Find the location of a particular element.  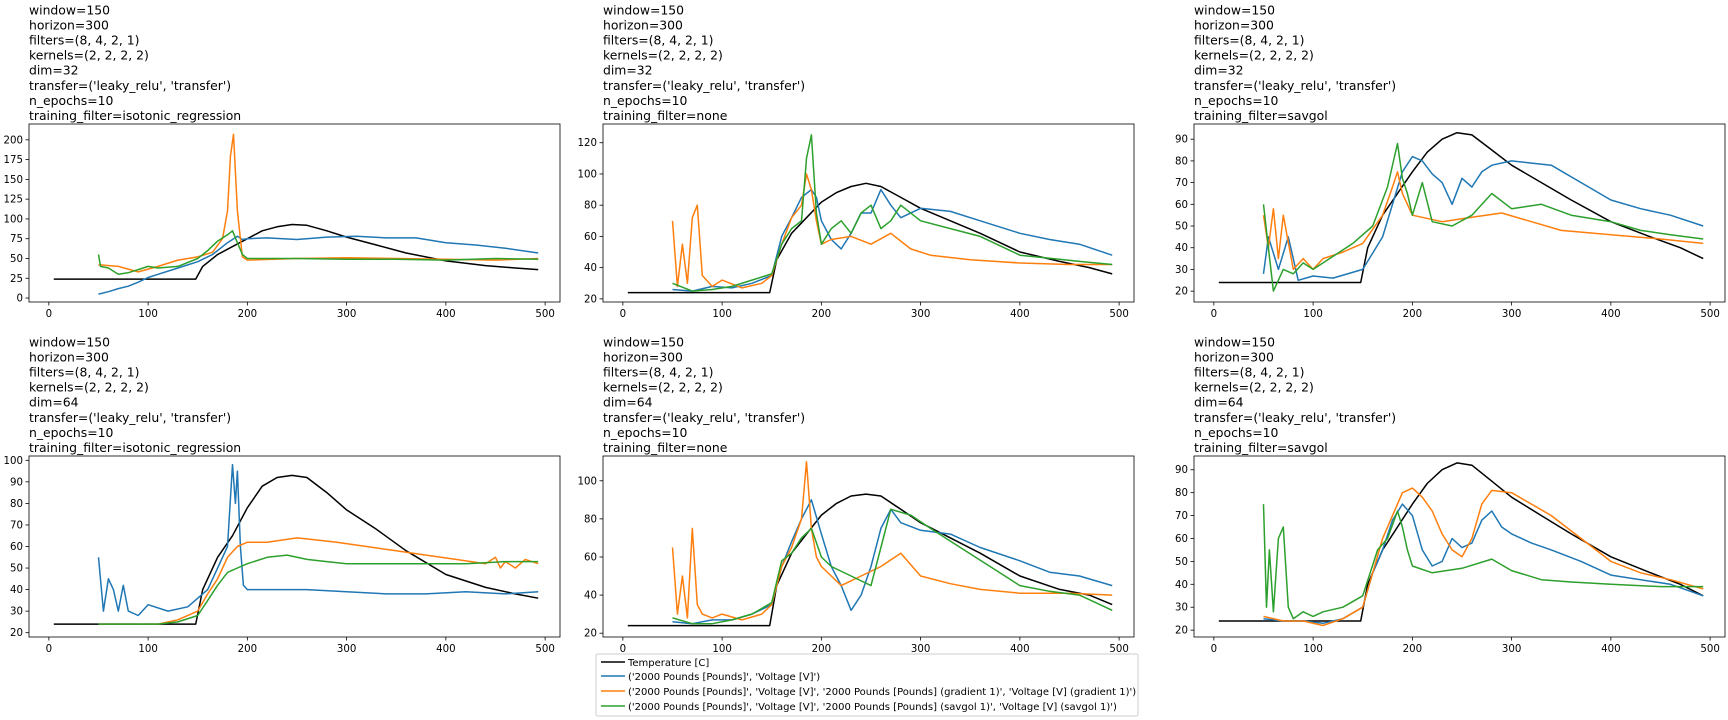

subplot-1-x-tick-label: 500 is located at coordinates (544, 314).